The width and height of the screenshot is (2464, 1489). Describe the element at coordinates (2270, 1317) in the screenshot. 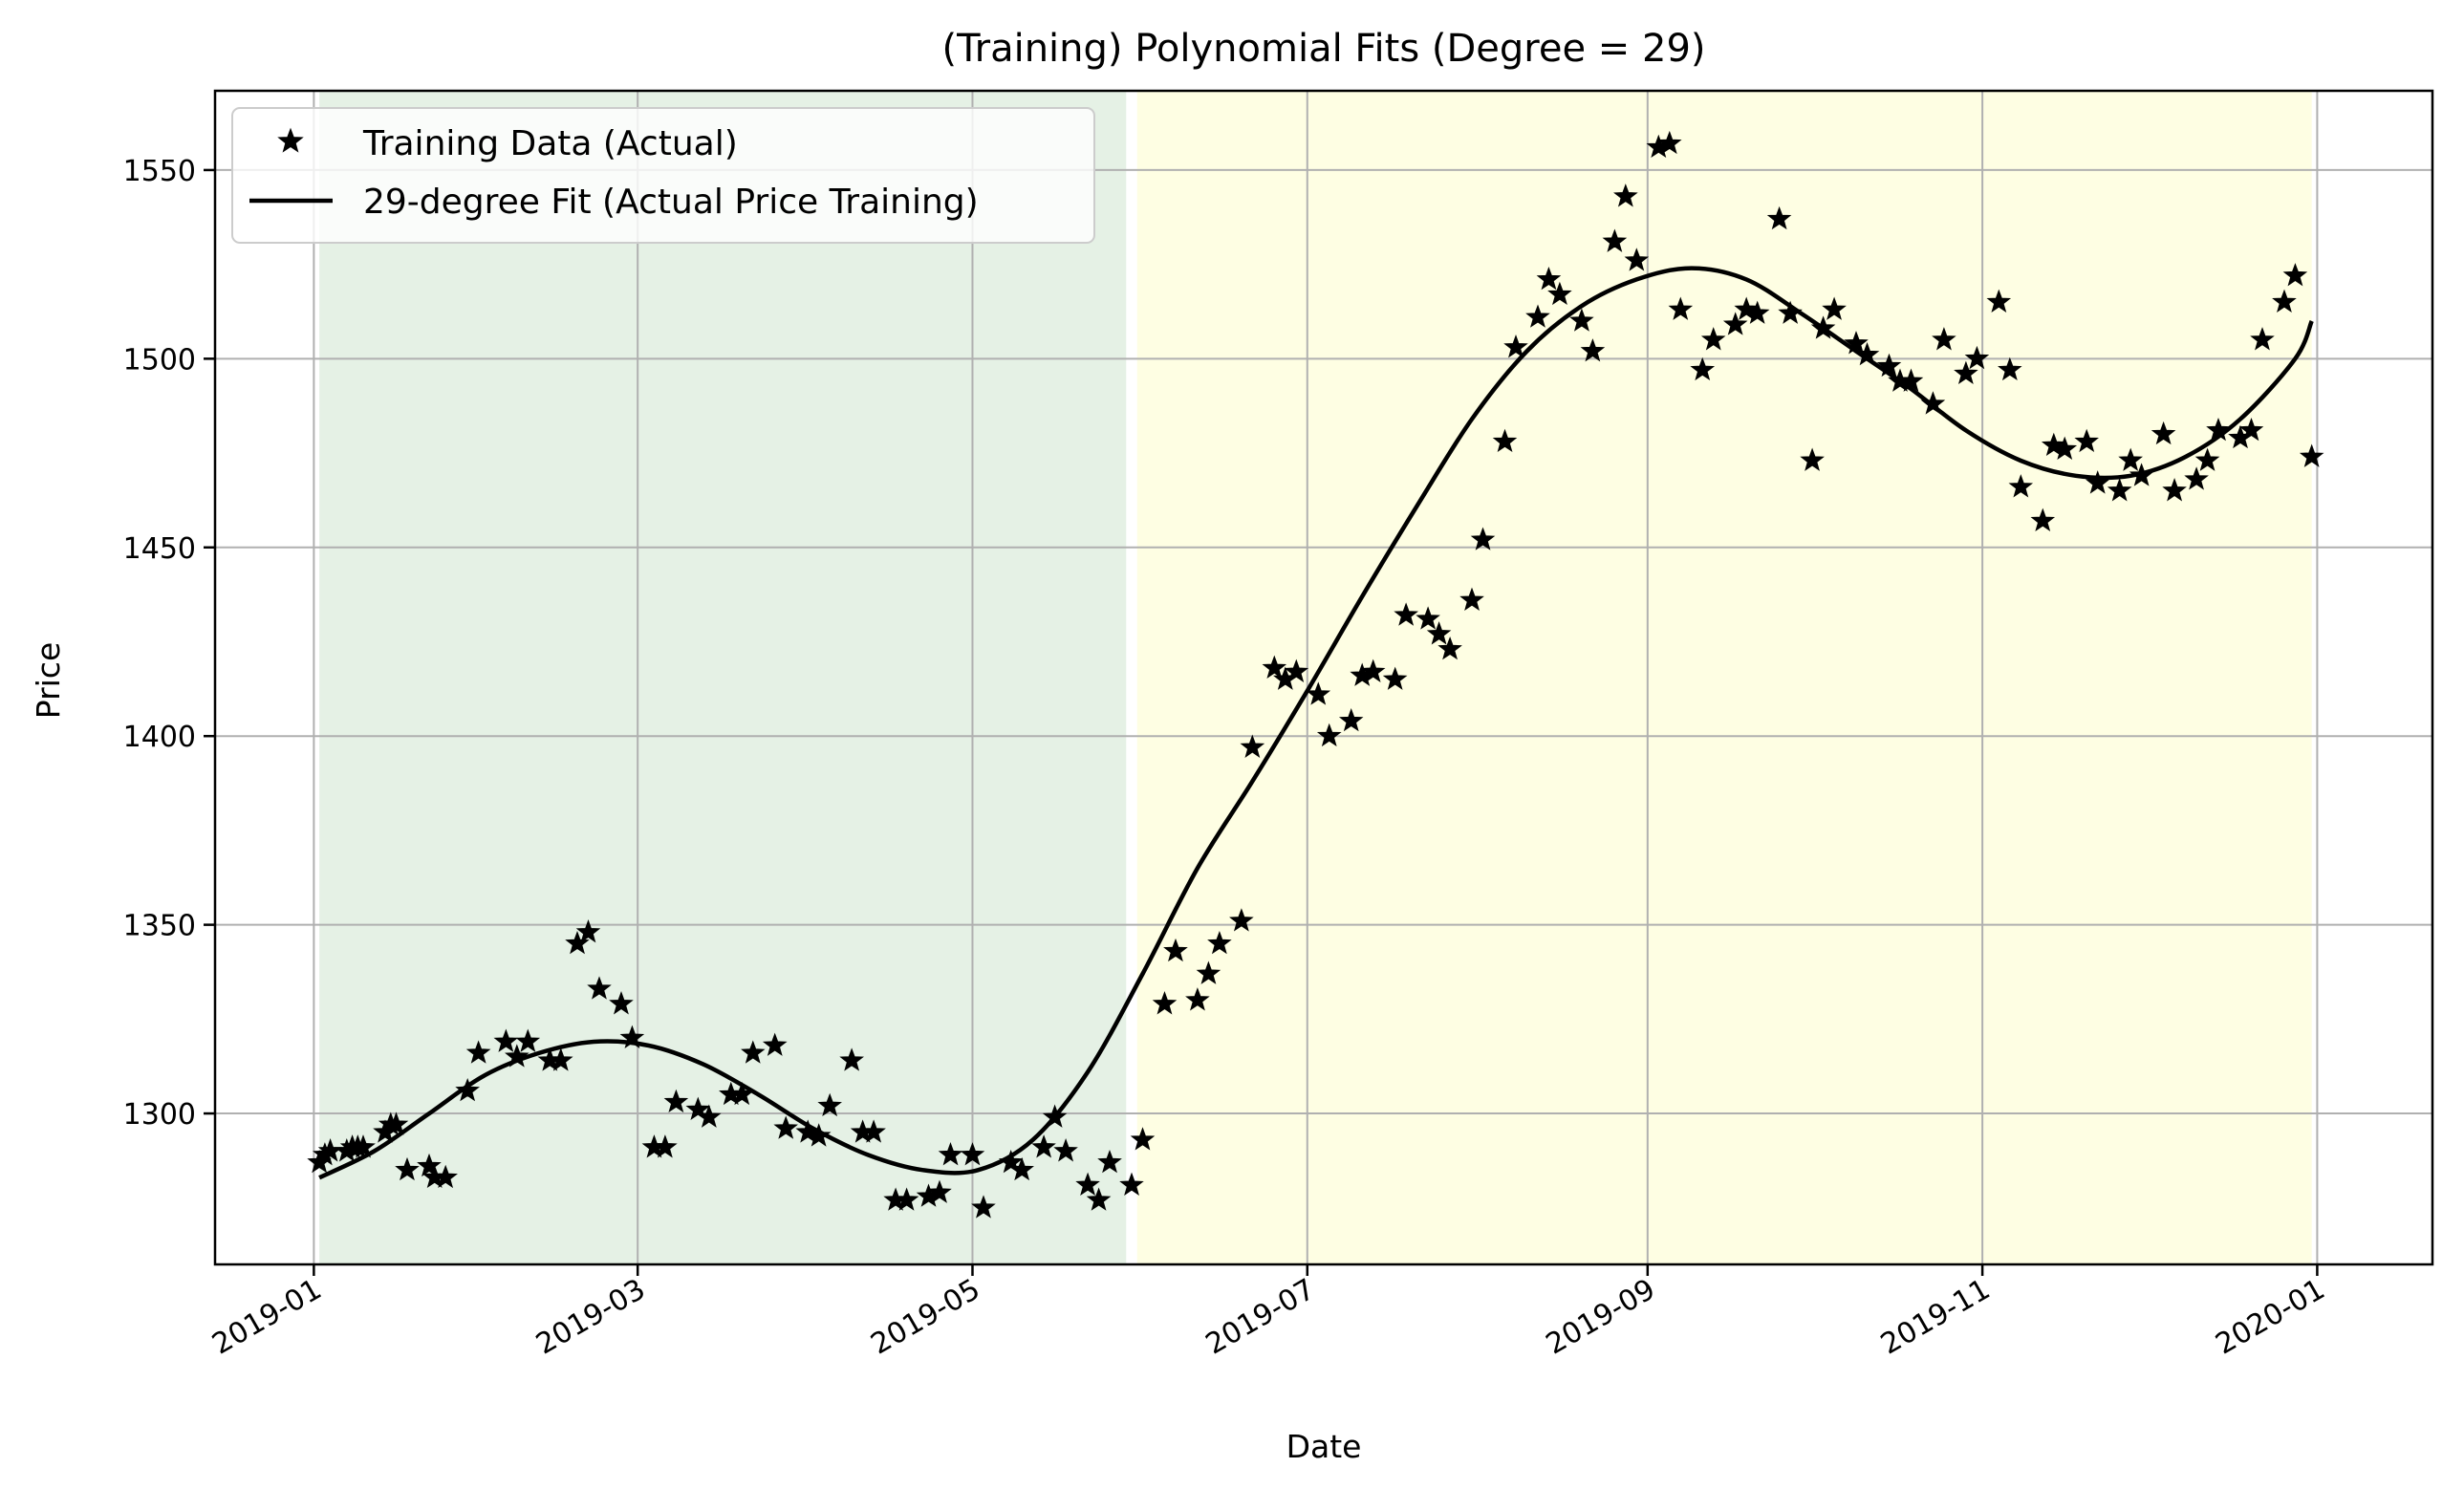

I see `x-tick-label: 2020-01` at that location.